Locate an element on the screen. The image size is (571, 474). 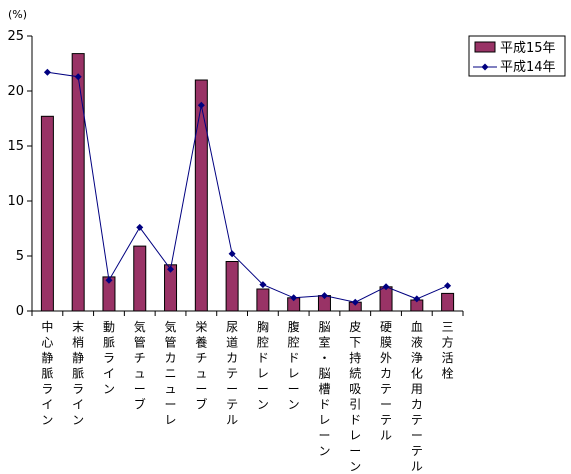
x-category-label: 栄養チューブ is located at coordinates (201, 366).